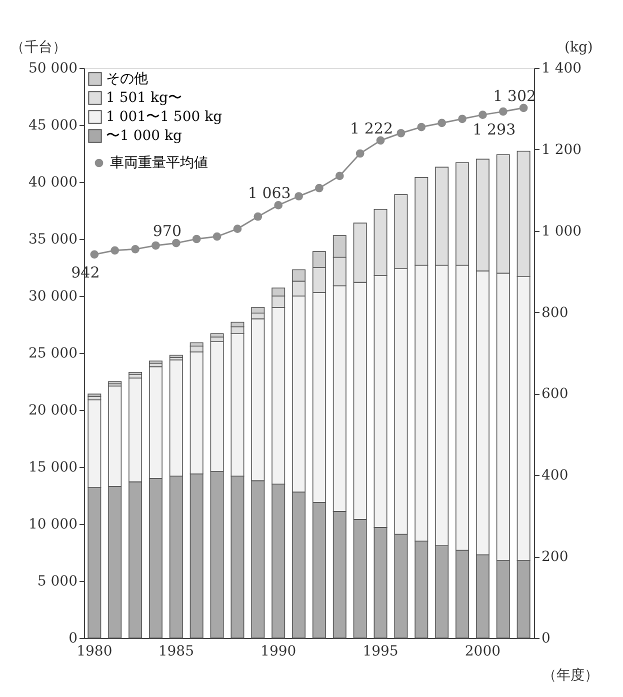  Describe the element at coordinates (53, 182) in the screenshot. I see `y-tick-label: 40 000` at that location.